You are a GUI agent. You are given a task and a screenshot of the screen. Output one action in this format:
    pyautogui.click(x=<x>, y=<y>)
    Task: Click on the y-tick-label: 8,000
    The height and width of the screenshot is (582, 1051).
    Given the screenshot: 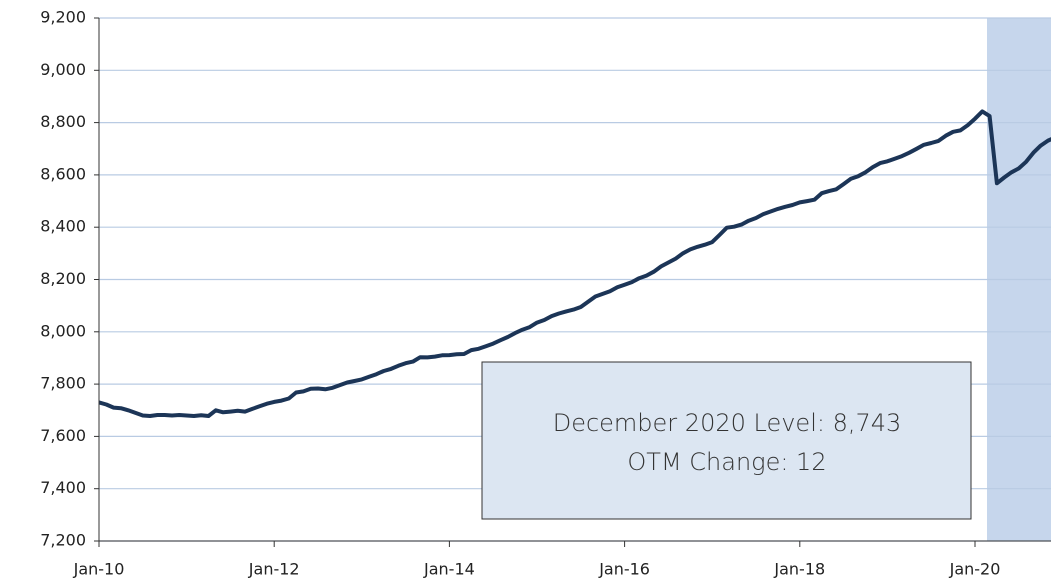 What is the action you would take?
    pyautogui.click(x=63, y=330)
    